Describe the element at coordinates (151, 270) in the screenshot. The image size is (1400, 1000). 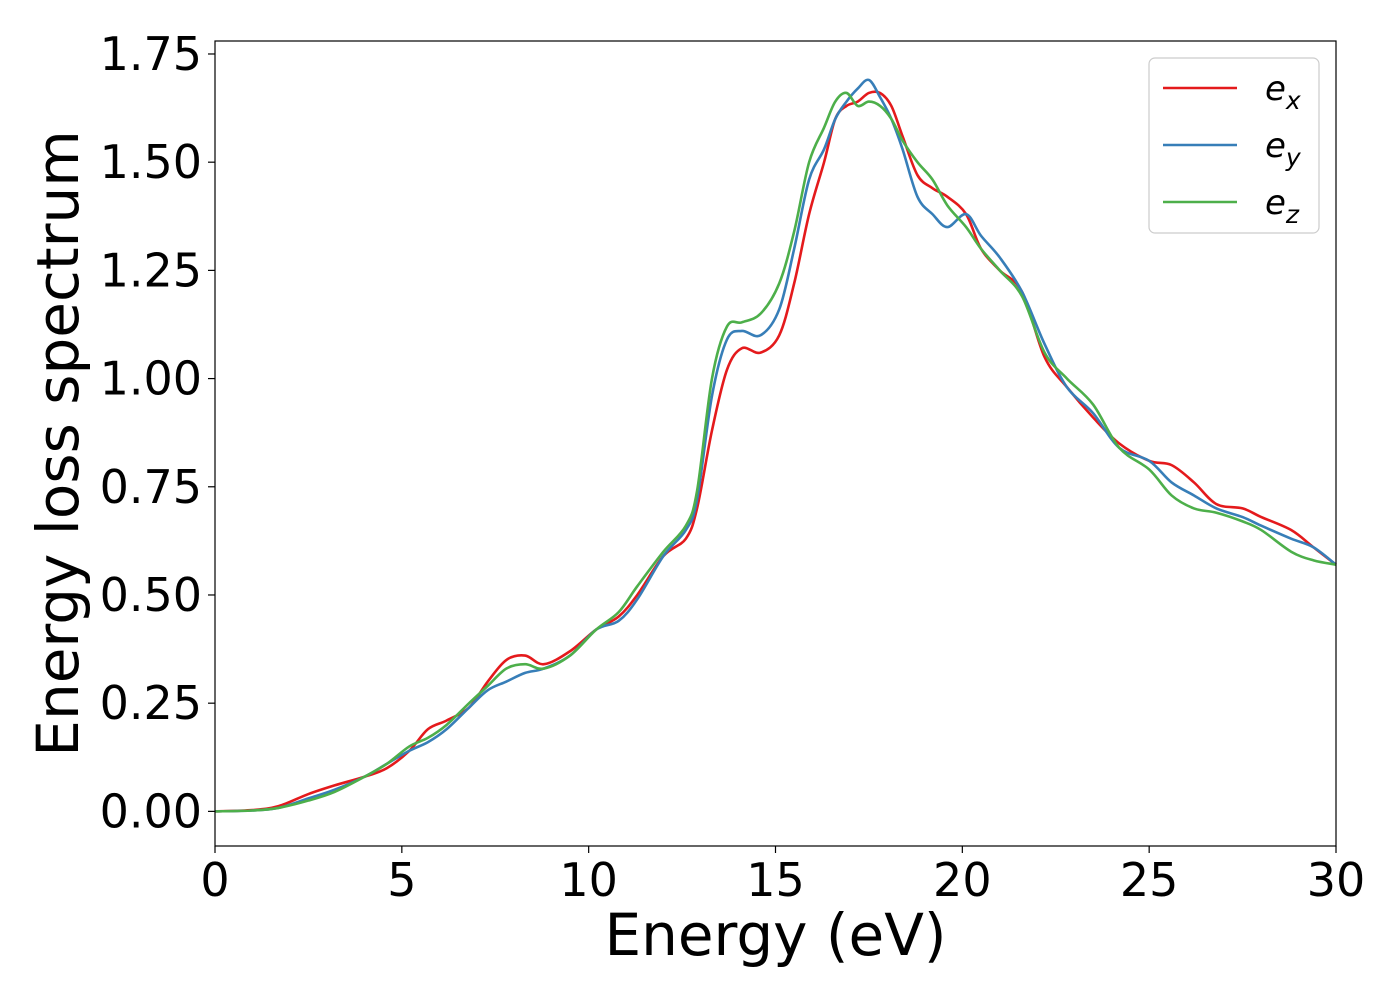
I see `y-tick-label: 1.25` at that location.